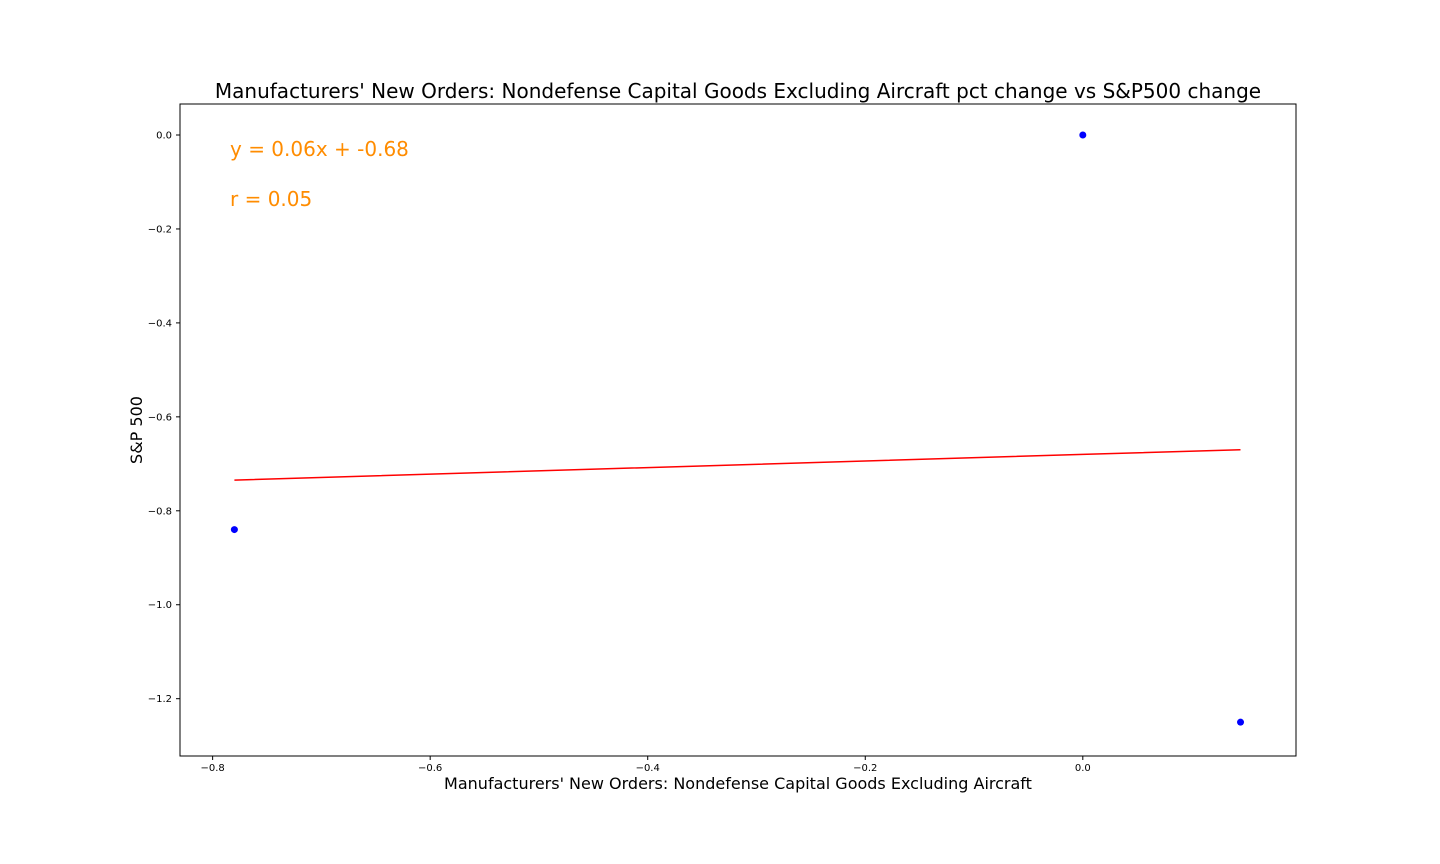  What do you see at coordinates (1083, 768) in the screenshot?
I see `x-tick-label: 0.0` at bounding box center [1083, 768].